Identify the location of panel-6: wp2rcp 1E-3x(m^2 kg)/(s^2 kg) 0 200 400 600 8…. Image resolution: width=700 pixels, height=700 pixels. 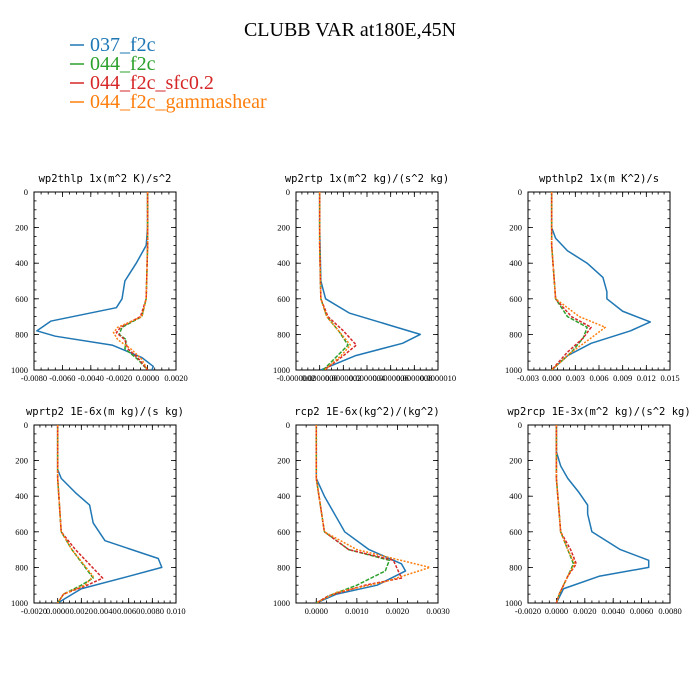
(598, 511).